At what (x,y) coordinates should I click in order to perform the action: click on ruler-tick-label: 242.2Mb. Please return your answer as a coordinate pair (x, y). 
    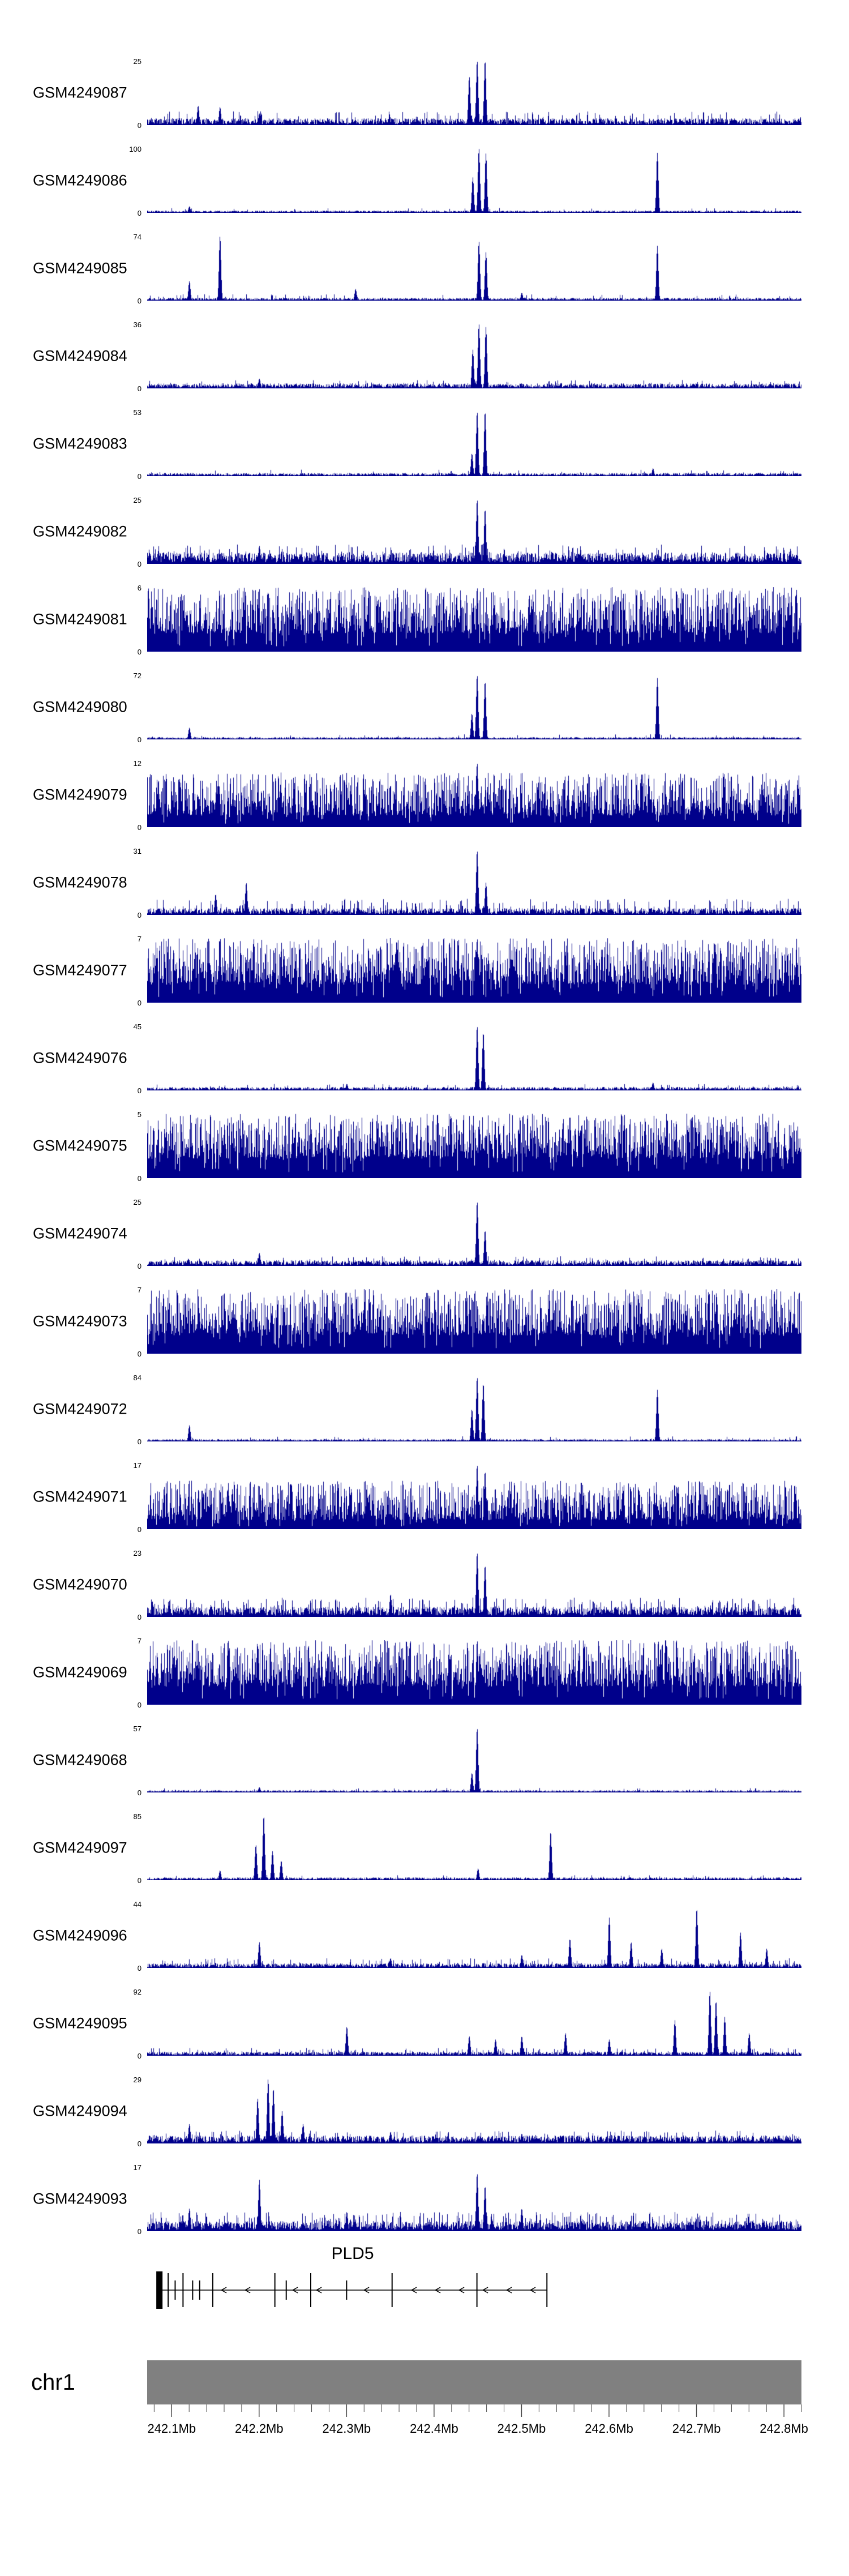
    Looking at the image, I should click on (259, 2428).